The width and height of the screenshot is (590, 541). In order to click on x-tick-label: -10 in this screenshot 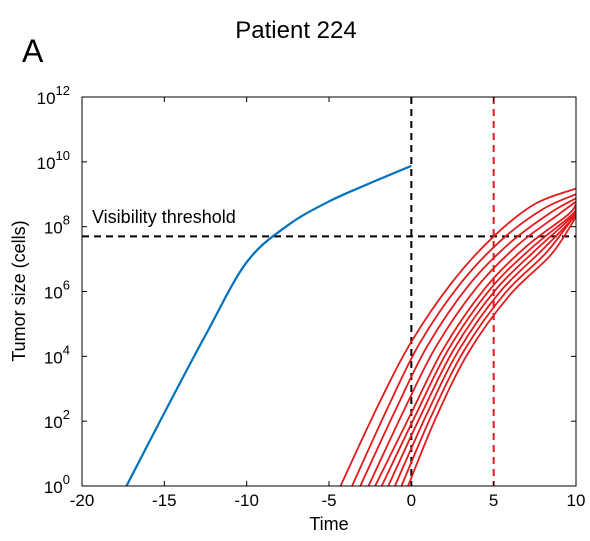, I will do `click(246, 500)`.